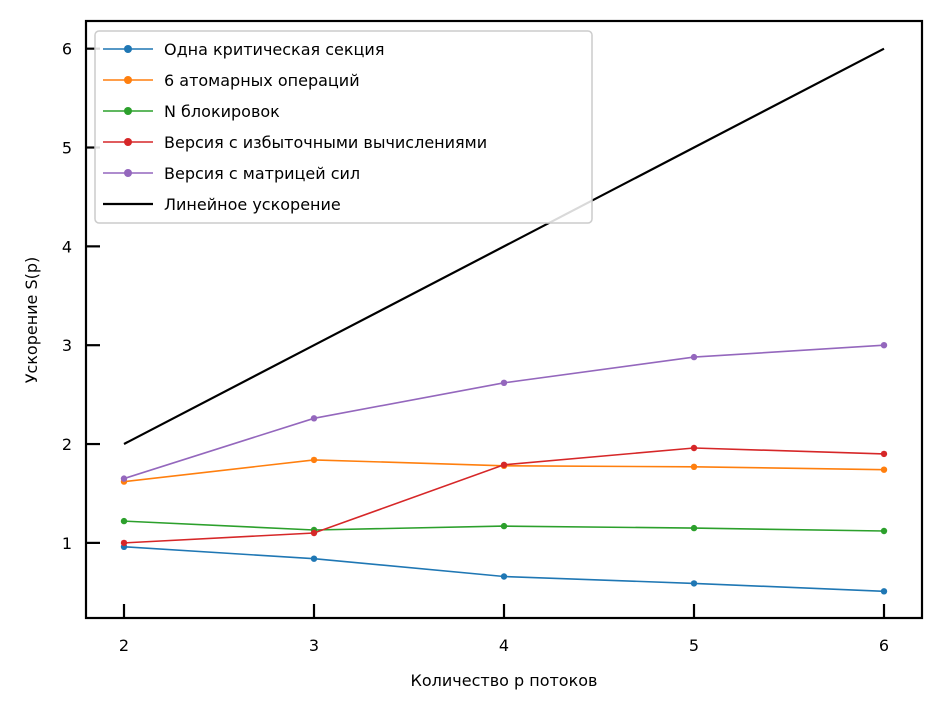 The image size is (944, 708). What do you see at coordinates (67, 543) in the screenshot?
I see `y-tick-label: 1` at bounding box center [67, 543].